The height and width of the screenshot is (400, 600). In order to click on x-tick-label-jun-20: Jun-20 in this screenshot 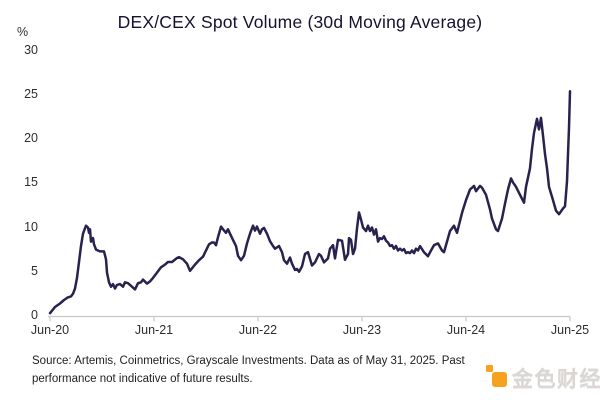, I will do `click(50, 330)`.